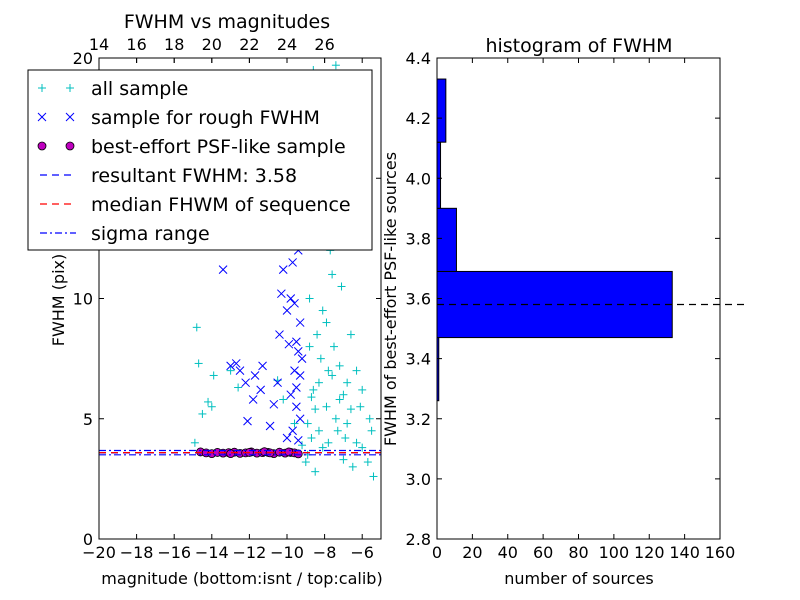 The image size is (800, 600). I want to click on x-tick-label: 140, so click(684, 552).